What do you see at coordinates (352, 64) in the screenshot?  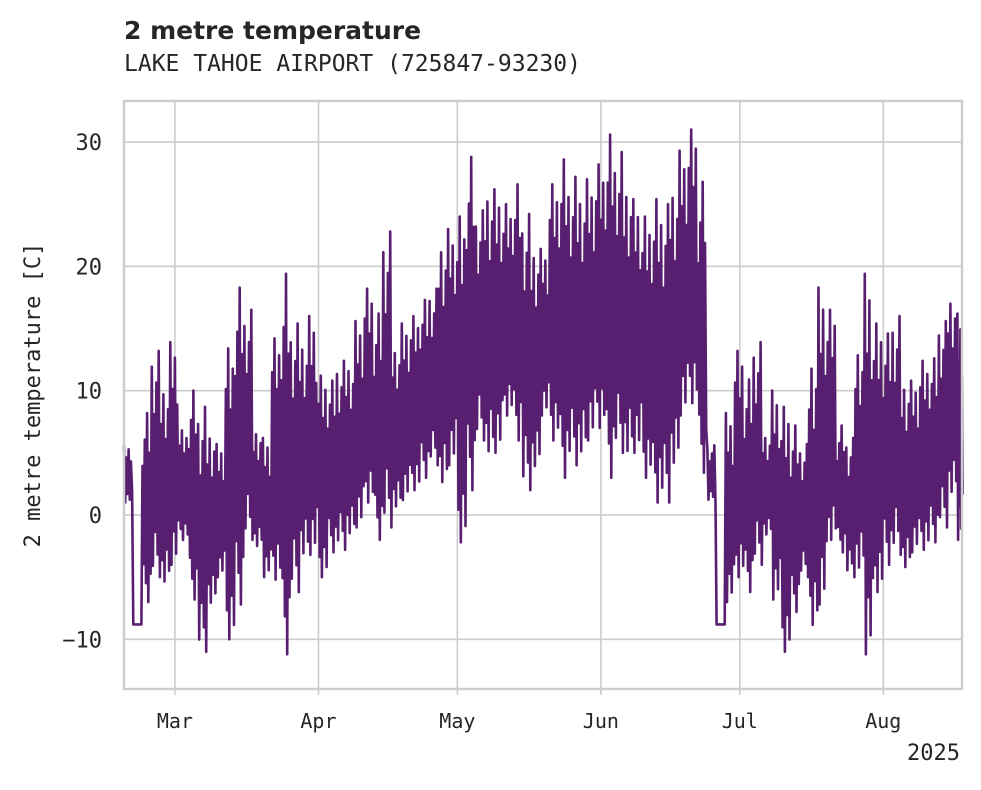 I see `chart-subtitle: LAKE TAHOE AIRPORT (725847-93230)` at bounding box center [352, 64].